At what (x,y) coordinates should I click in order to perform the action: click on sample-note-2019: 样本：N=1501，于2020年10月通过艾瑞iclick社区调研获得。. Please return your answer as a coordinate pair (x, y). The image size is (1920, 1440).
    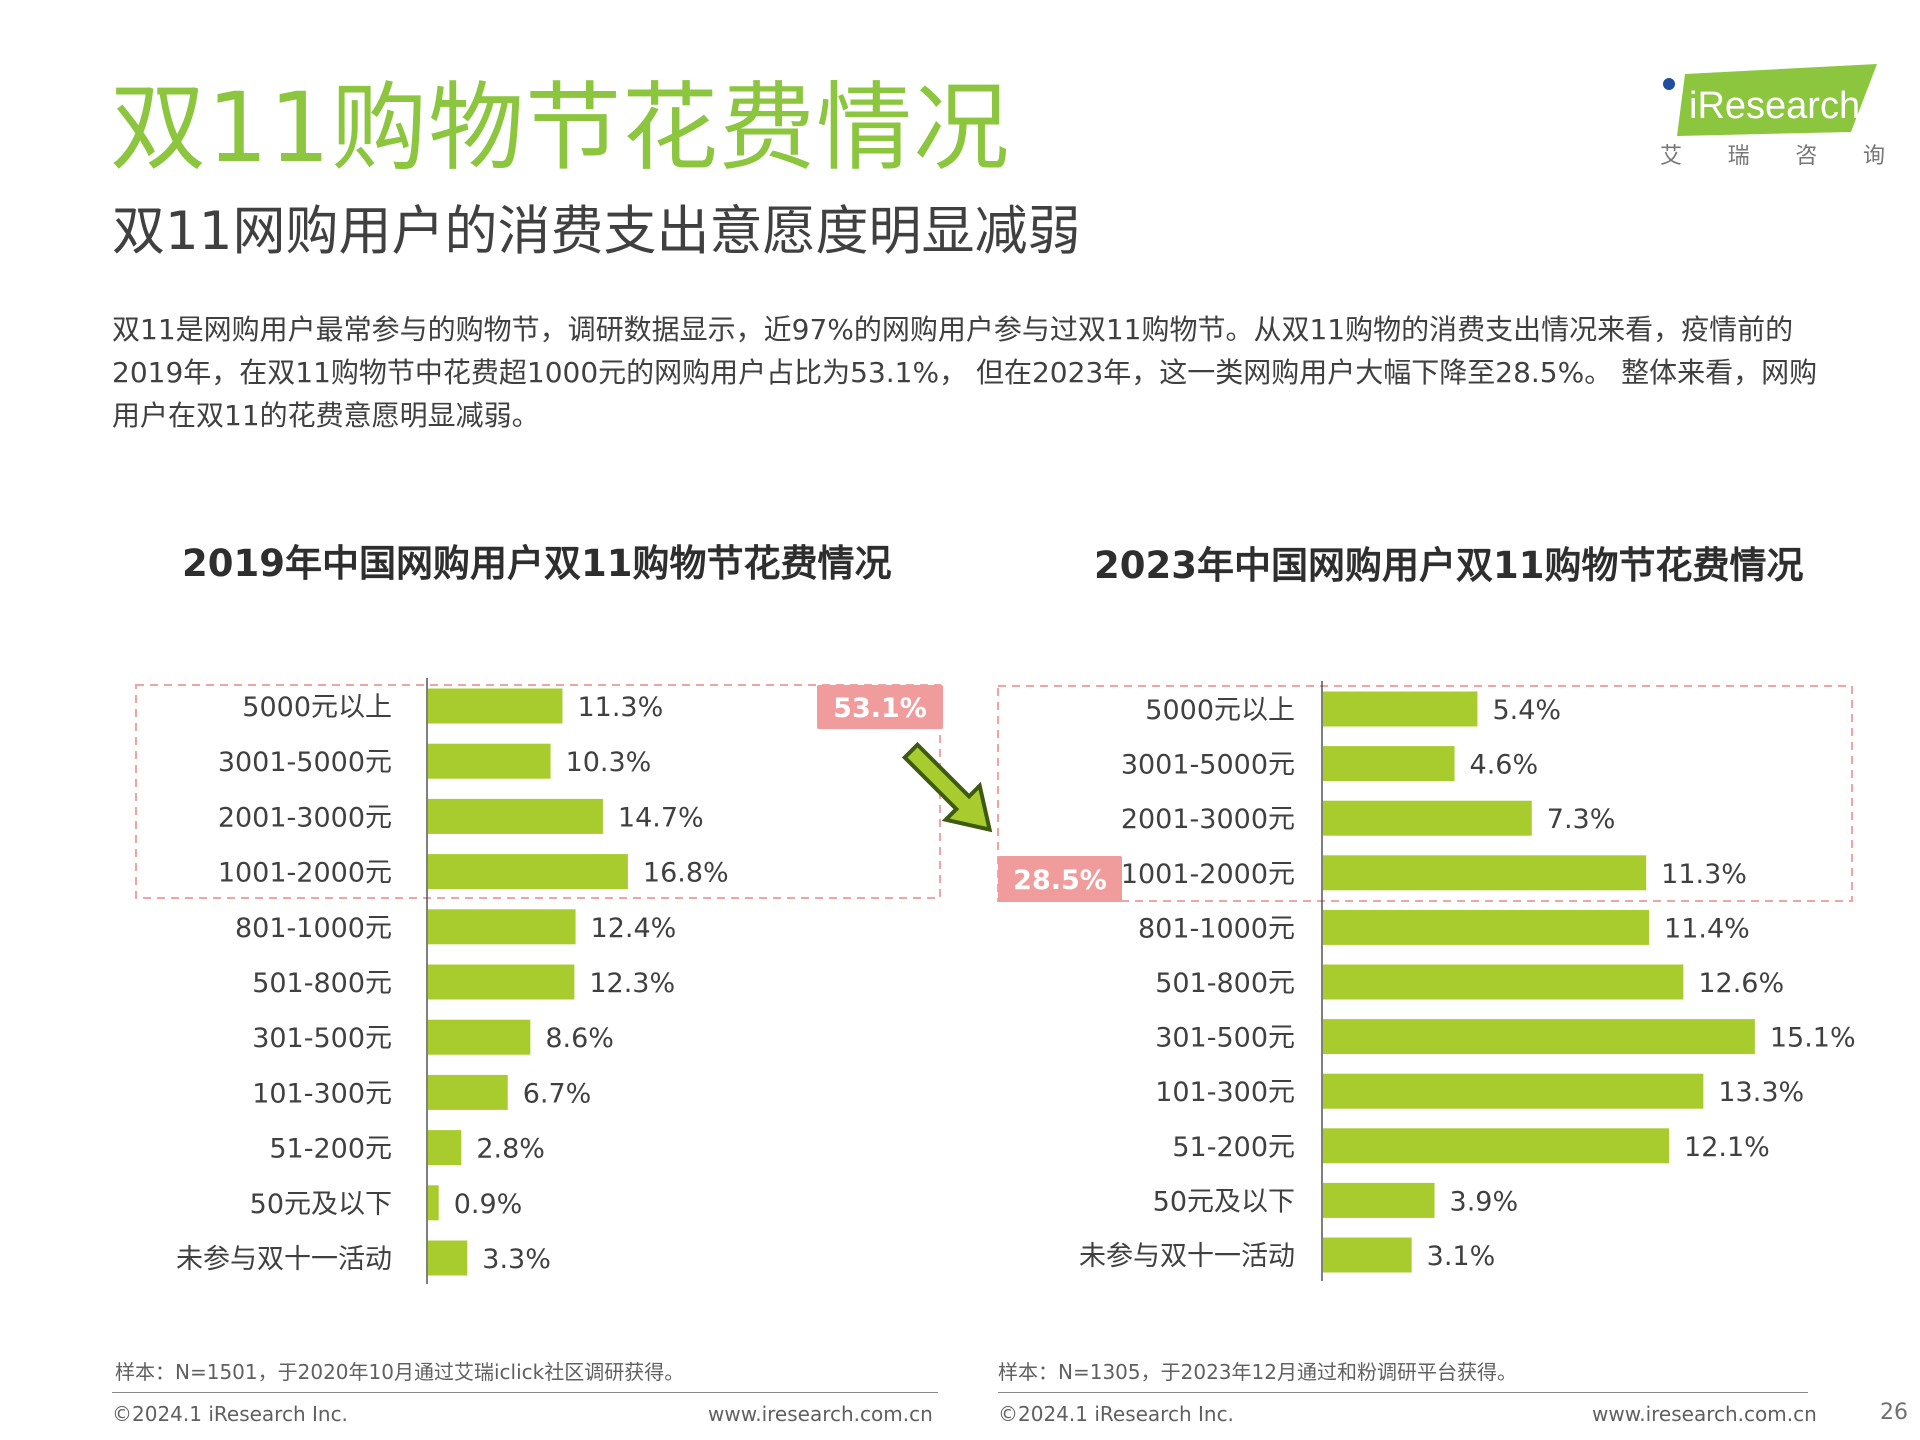
    Looking at the image, I should click on (400, 1372).